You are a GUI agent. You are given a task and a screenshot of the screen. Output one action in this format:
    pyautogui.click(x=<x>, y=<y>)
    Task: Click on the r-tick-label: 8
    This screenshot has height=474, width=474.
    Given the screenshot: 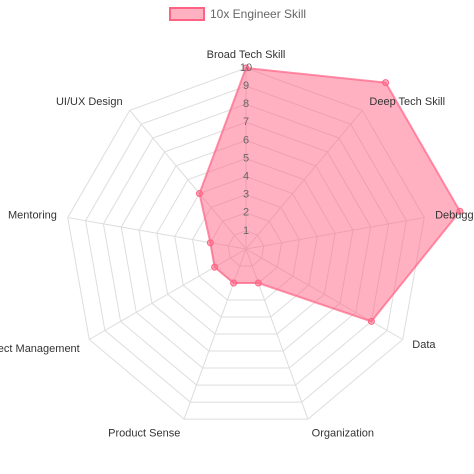 What is the action you would take?
    pyautogui.click(x=246, y=104)
    